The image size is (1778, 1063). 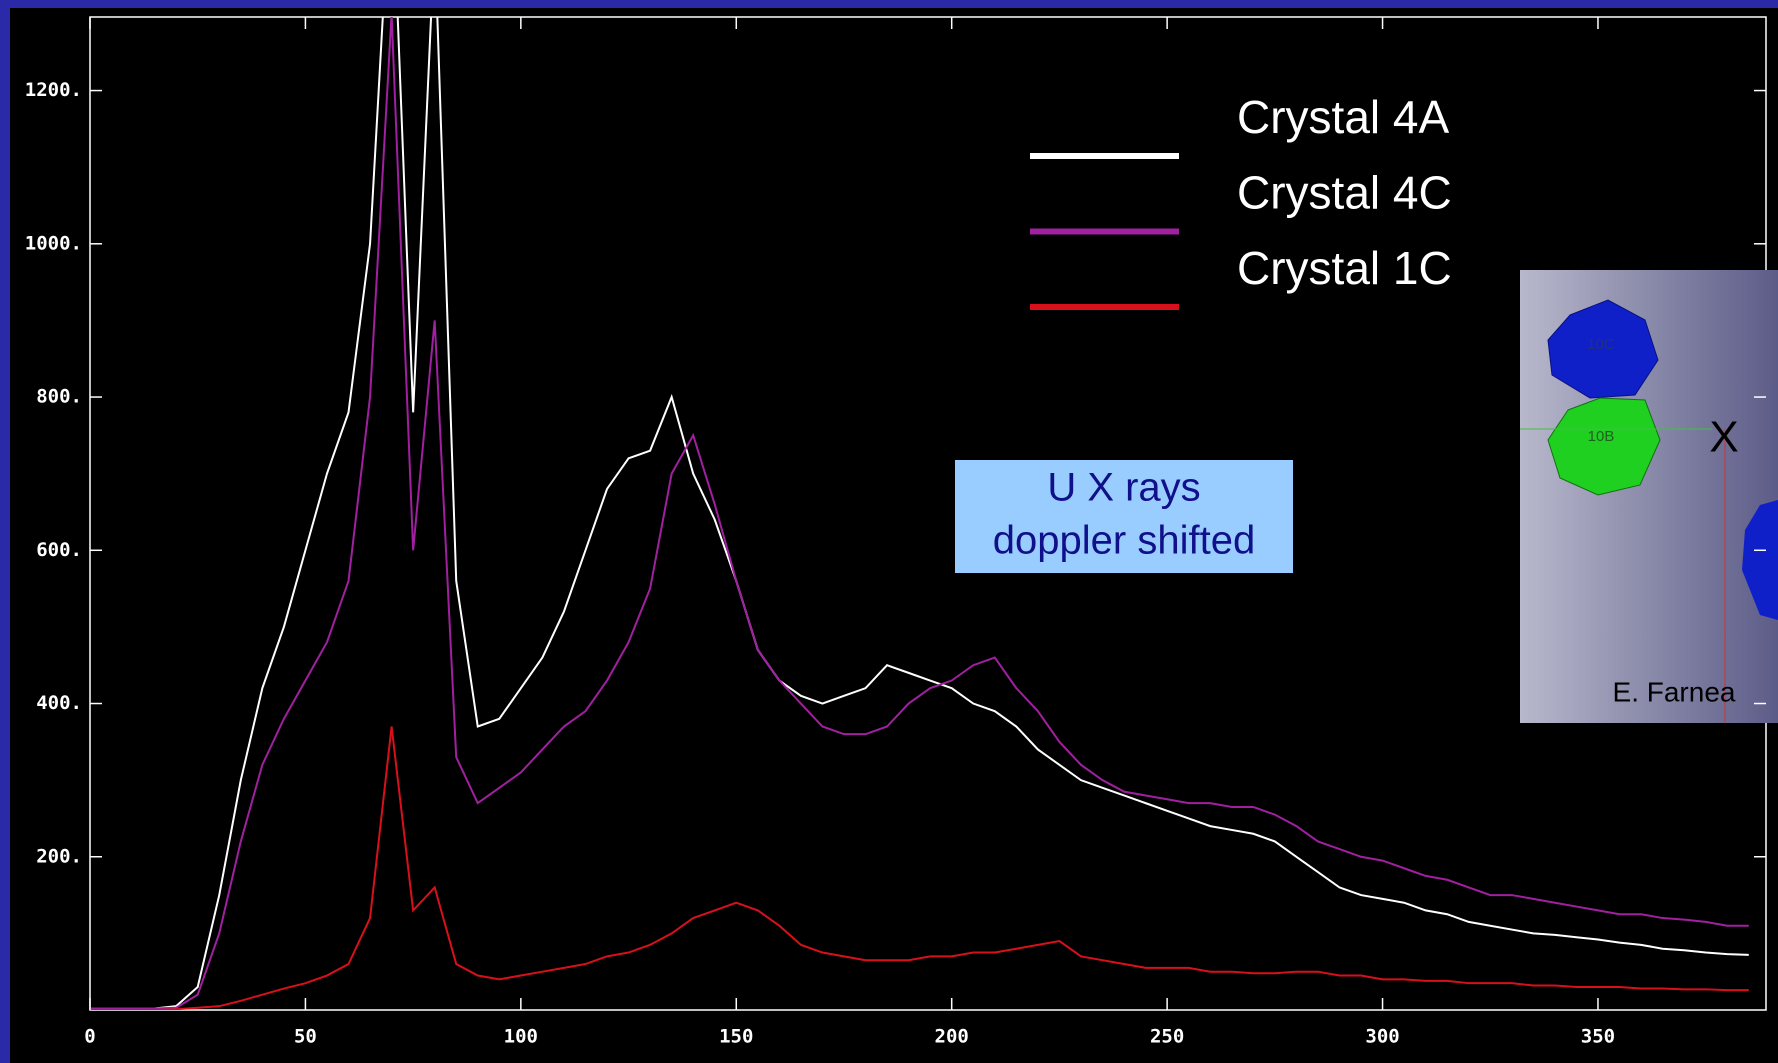 I want to click on x-tick-label: 250, so click(x=1167, y=1037).